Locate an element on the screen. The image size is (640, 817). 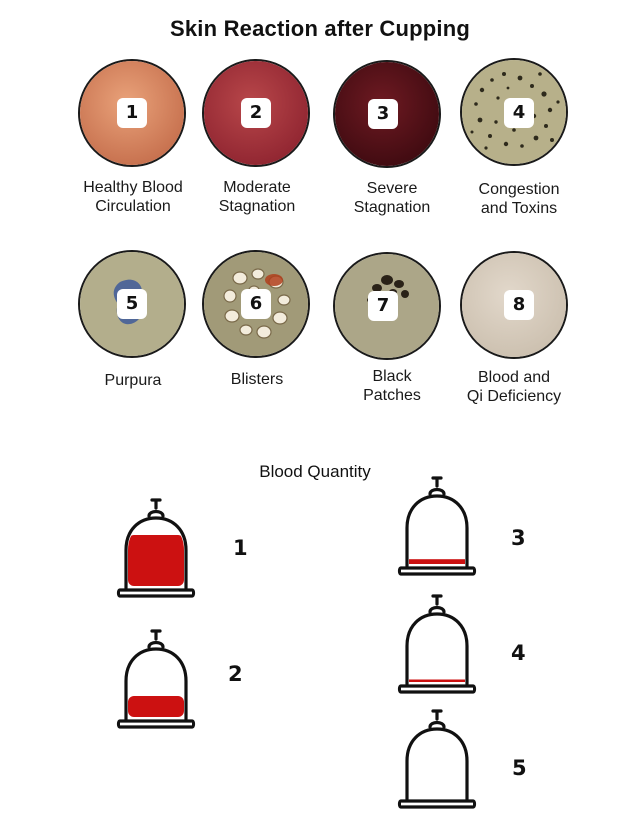
reaction-label-line: Blood and is located at coordinates (514, 377).